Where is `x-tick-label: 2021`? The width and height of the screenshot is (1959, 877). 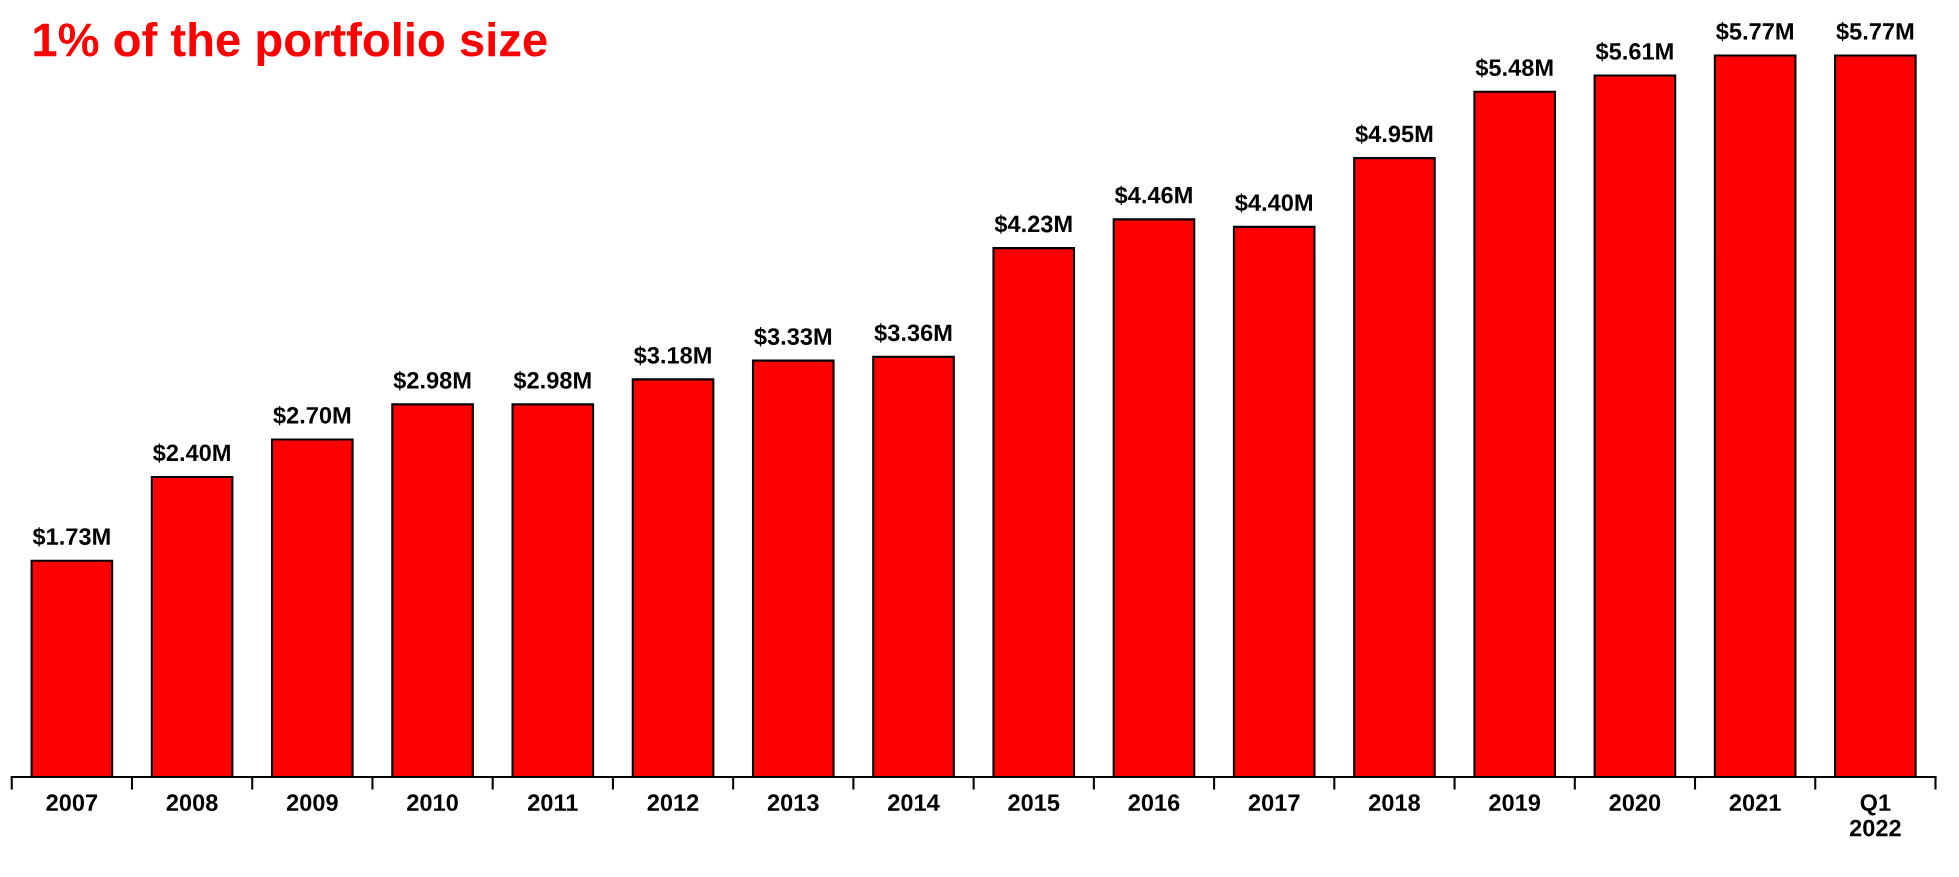 x-tick-label: 2021 is located at coordinates (1755, 803).